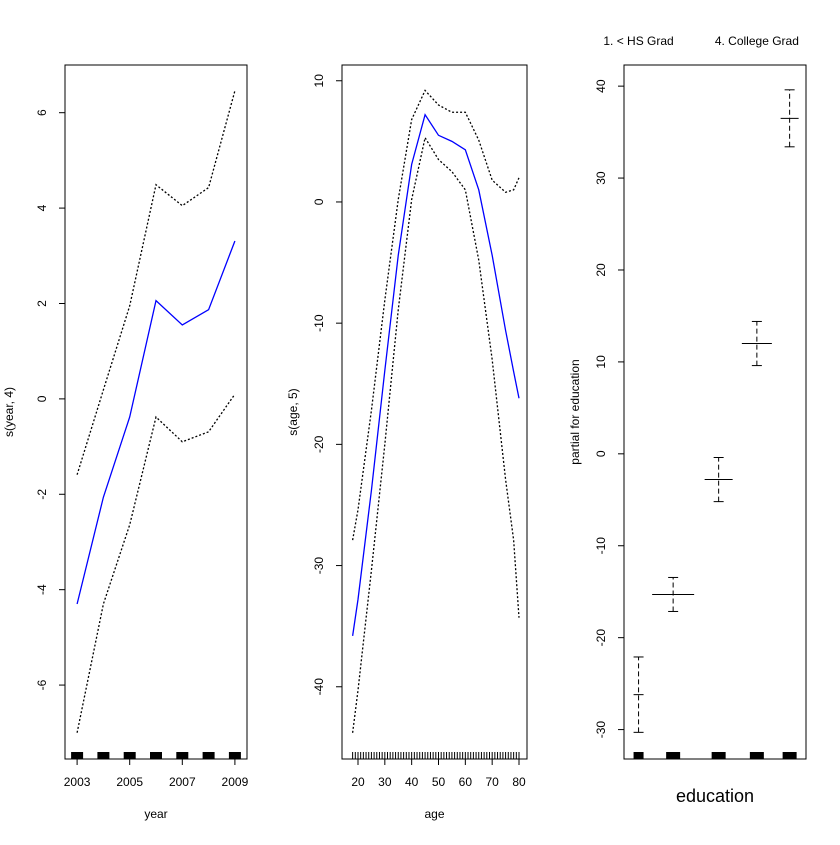  What do you see at coordinates (434, 814) in the screenshot?
I see `x-axis-label: age` at bounding box center [434, 814].